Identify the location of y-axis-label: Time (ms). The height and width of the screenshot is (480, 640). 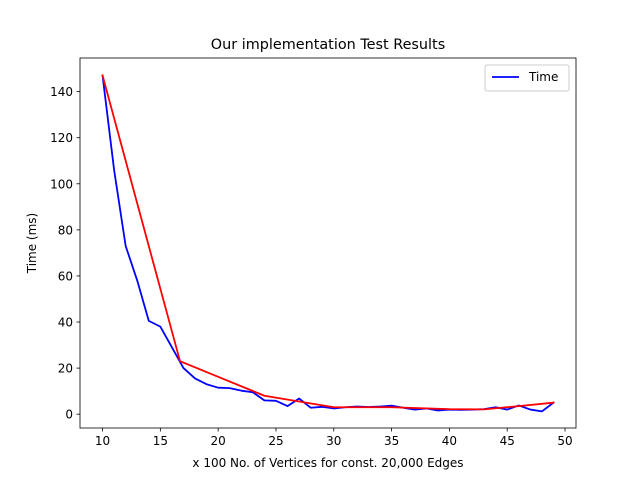
(32, 244).